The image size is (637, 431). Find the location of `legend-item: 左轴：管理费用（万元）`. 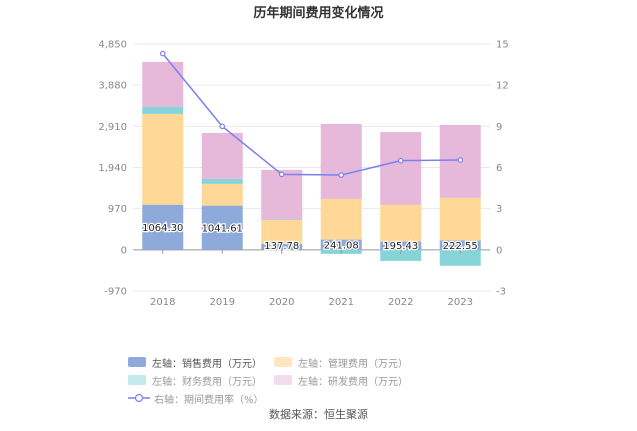

legend-item: 左轴：管理费用（万元） is located at coordinates (341, 362).